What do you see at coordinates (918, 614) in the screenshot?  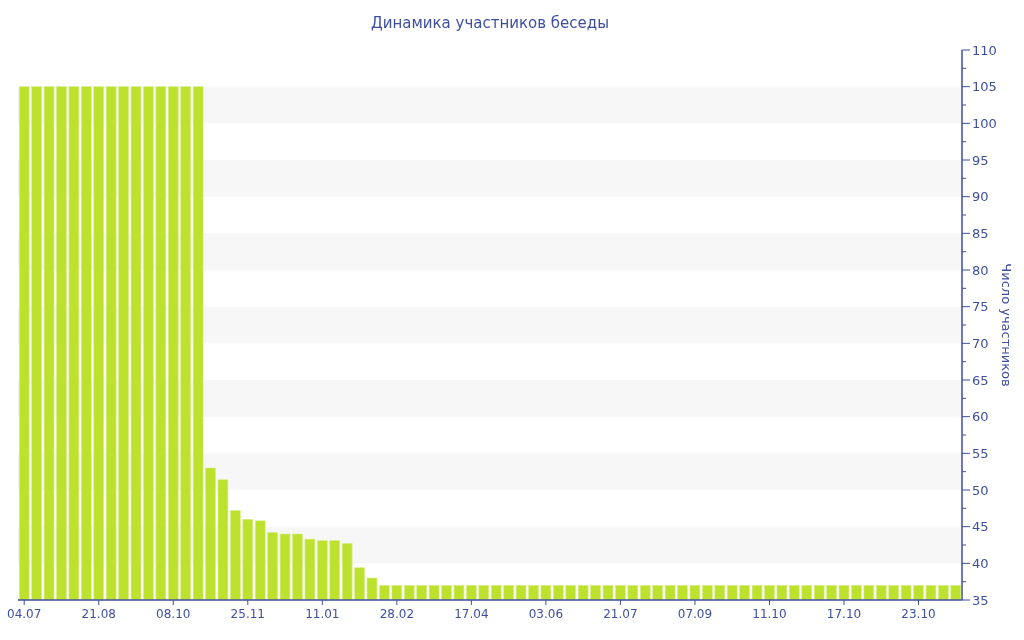 I see `x-tick-label: 23.10` at bounding box center [918, 614].